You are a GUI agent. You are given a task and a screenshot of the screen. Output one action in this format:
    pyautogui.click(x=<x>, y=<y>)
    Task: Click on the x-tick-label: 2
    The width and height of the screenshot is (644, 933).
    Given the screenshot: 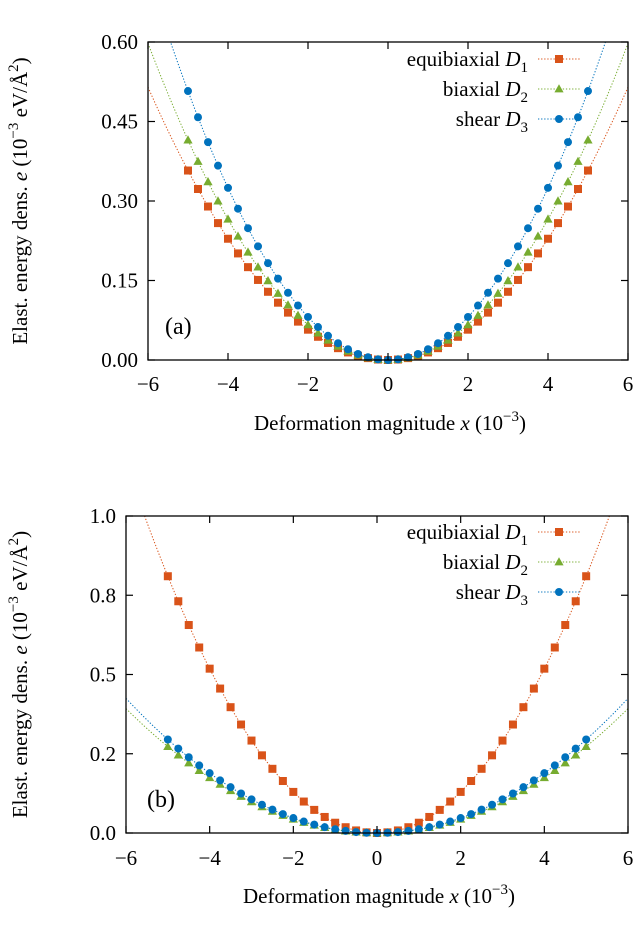 What is the action you would take?
    pyautogui.click(x=460, y=858)
    